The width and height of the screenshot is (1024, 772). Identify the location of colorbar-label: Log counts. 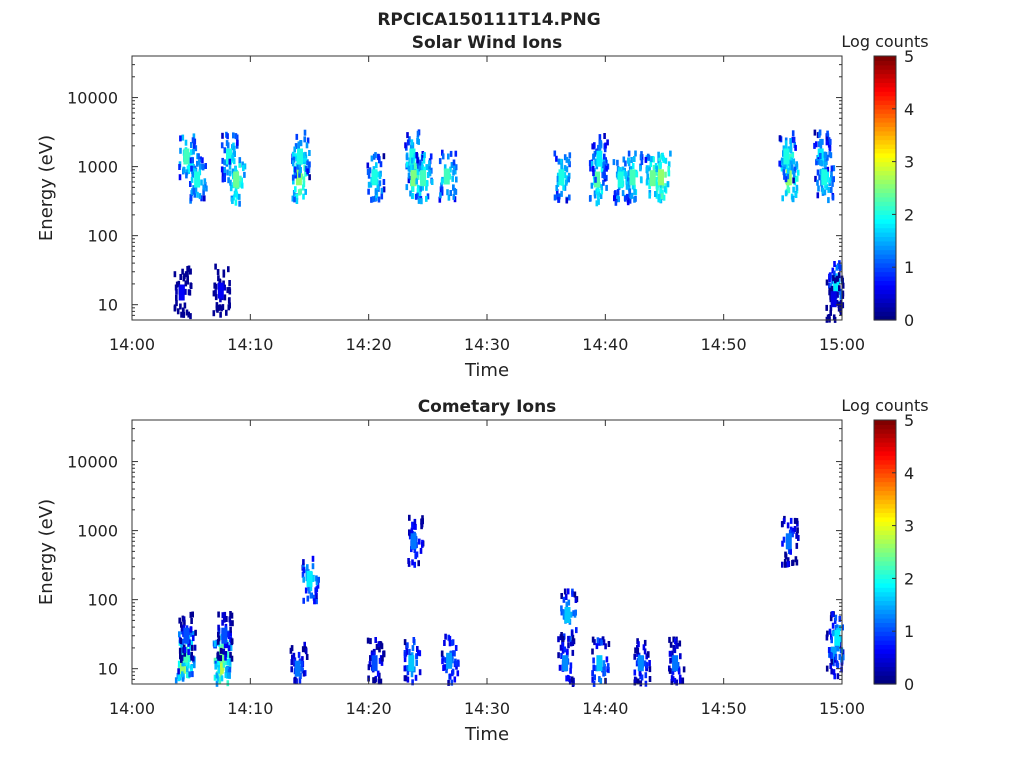
(884, 405).